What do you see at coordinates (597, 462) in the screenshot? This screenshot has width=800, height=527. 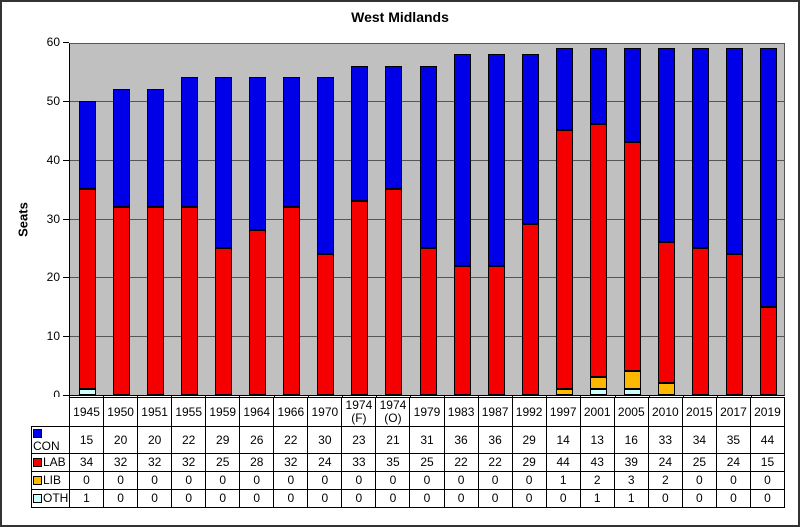 I see `value-cell-LAB: 43` at bounding box center [597, 462].